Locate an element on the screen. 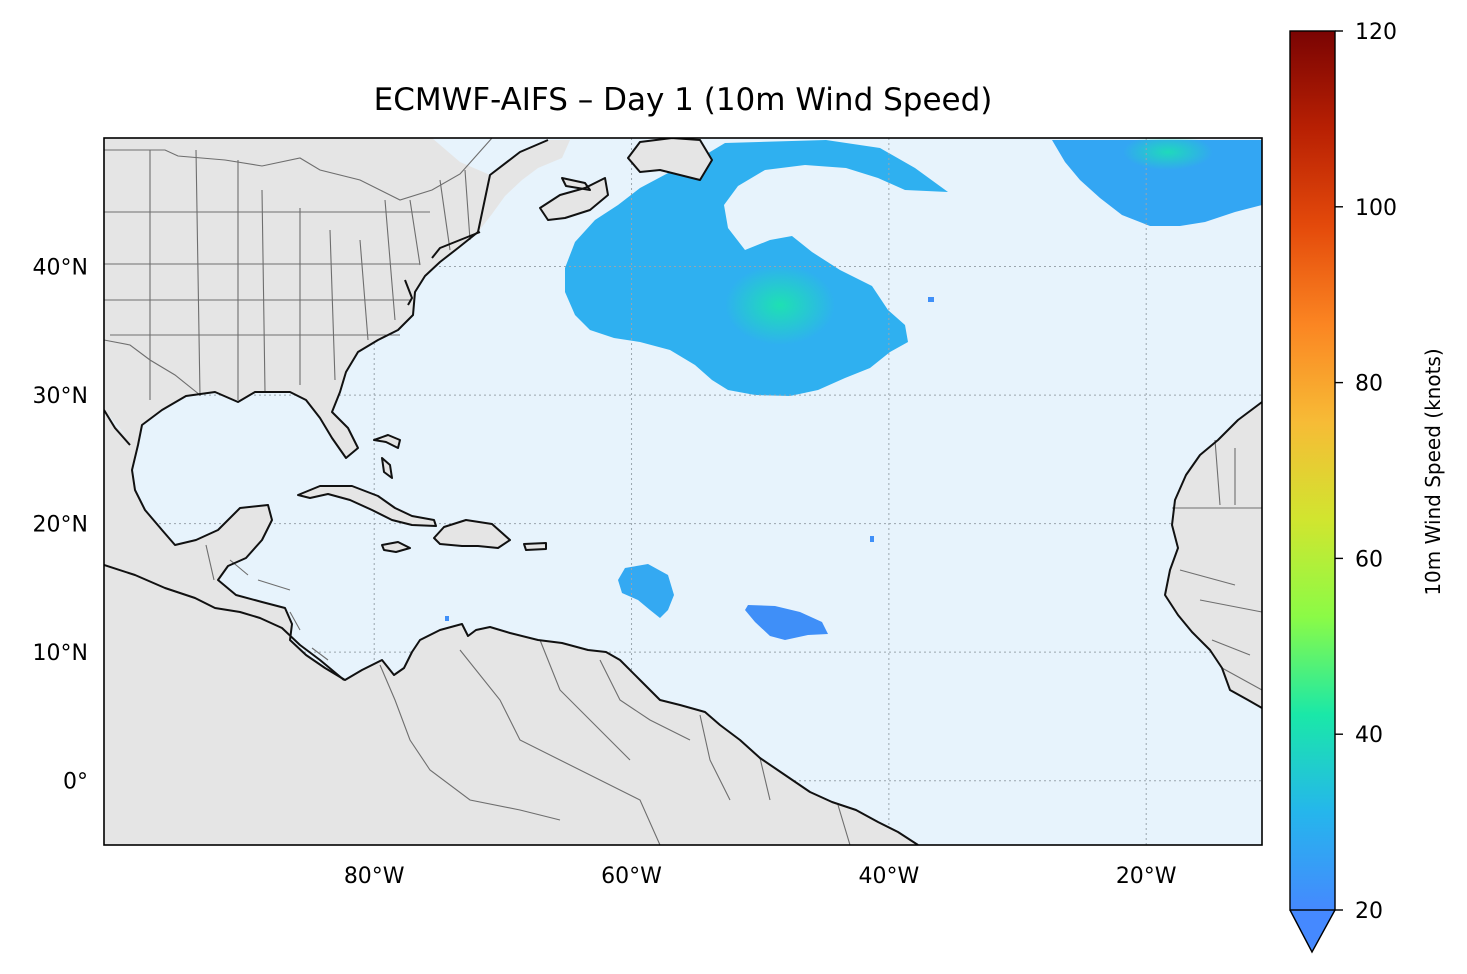  us-canada-border is located at coordinates (298, 169).